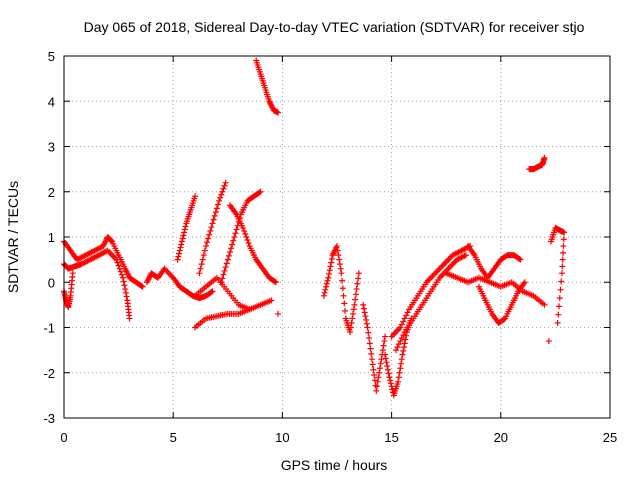 The width and height of the screenshot is (640, 480). What do you see at coordinates (233, 314) in the screenshot?
I see `series-low-band` at bounding box center [233, 314].